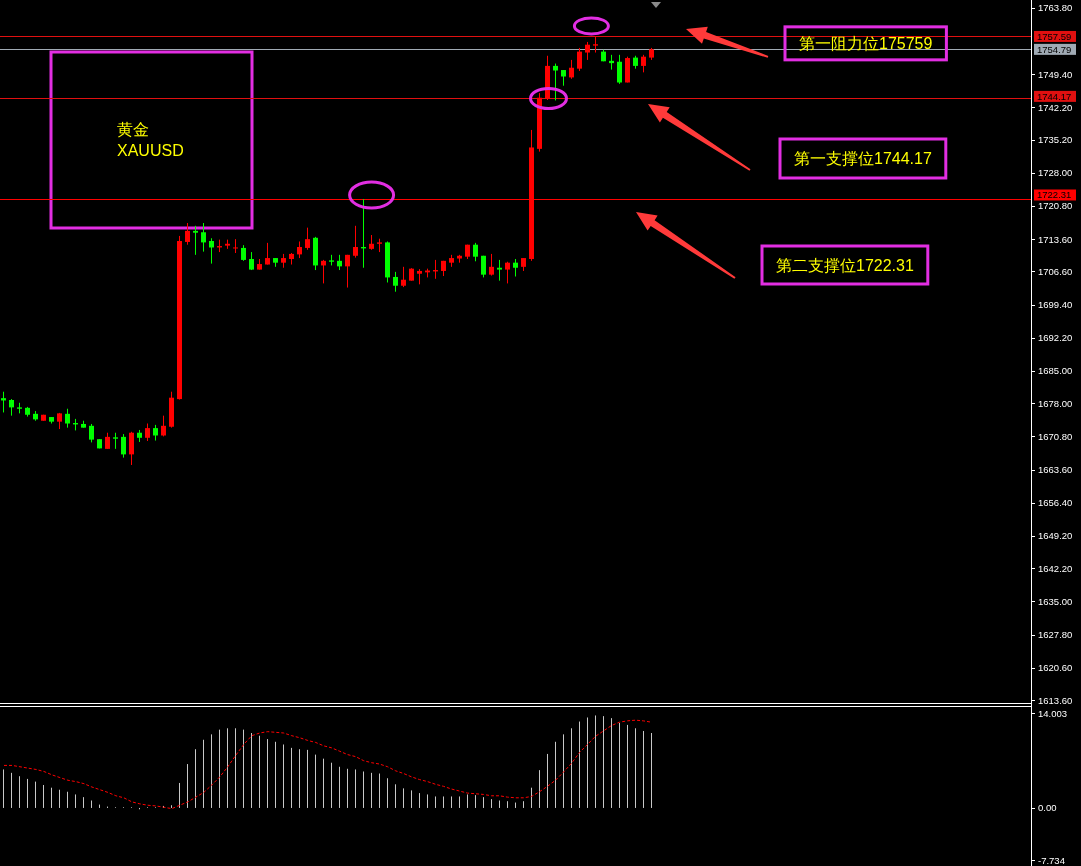 Image resolution: width=1081 pixels, height=866 pixels. Describe the element at coordinates (1055, 601) in the screenshot. I see `y-tick-label: 1635.00` at that location.